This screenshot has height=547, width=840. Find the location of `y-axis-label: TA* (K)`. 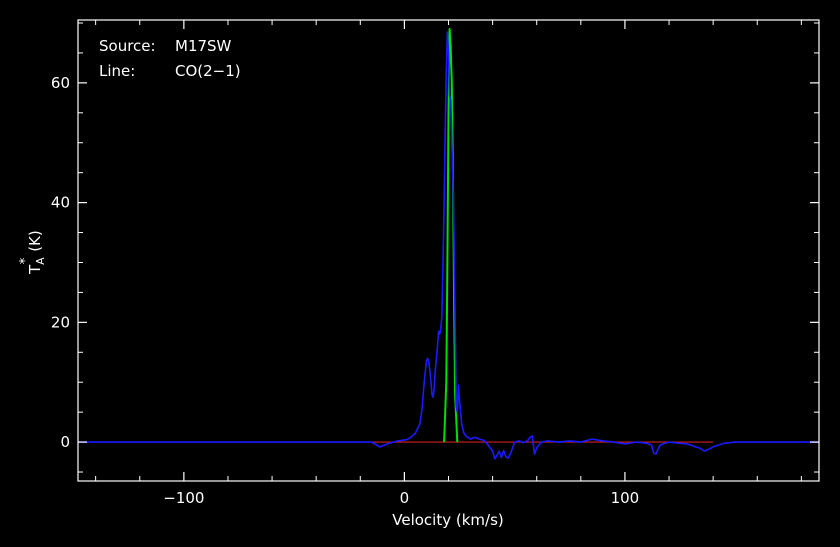

y-axis-label: TA* (K) is located at coordinates (32, 252).